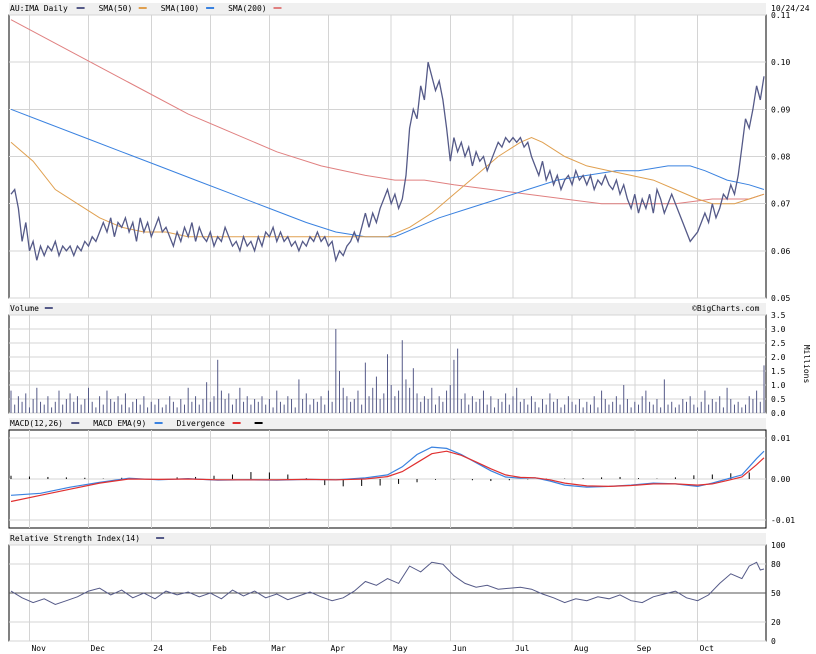 The height and width of the screenshot is (654, 816). What do you see at coordinates (158, 648) in the screenshot?
I see `x-label-2: 24` at bounding box center [158, 648].